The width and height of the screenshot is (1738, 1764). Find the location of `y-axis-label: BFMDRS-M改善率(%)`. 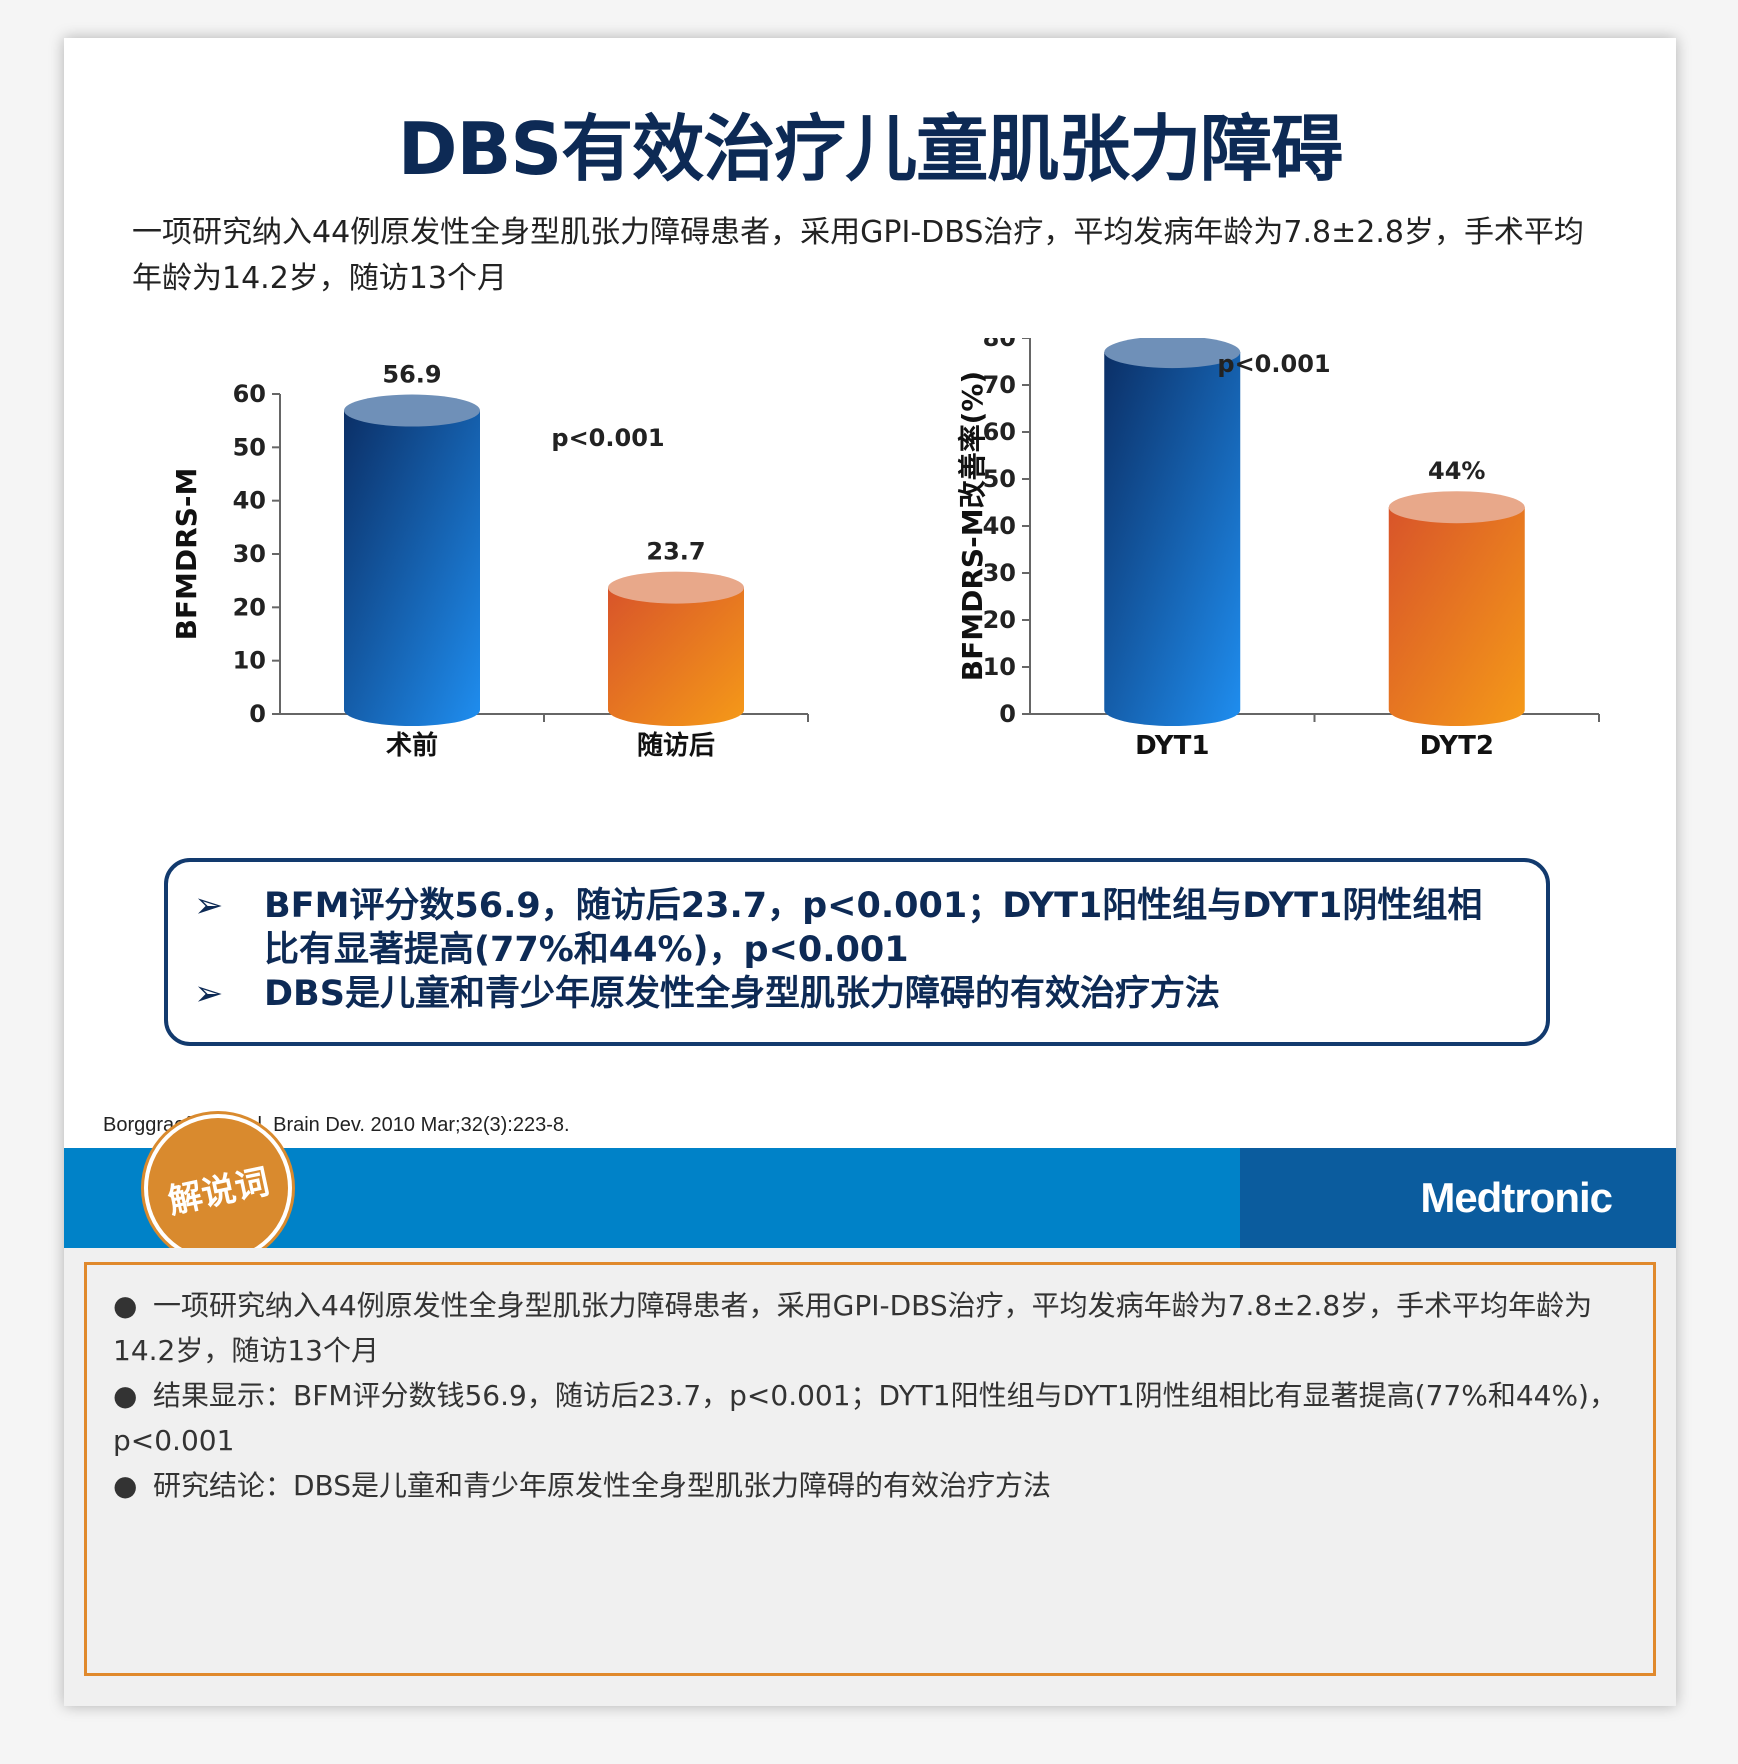

y-axis-label: BFMDRS-M改善率(%) is located at coordinates (972, 526).